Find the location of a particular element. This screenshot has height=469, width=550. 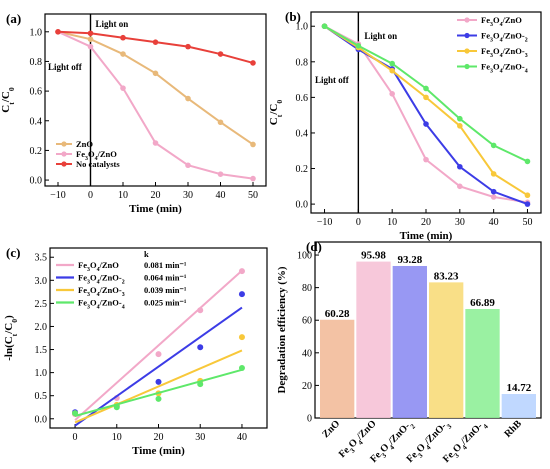

legend-label: Fe3O4/ZnO is located at coordinates (501, 21).